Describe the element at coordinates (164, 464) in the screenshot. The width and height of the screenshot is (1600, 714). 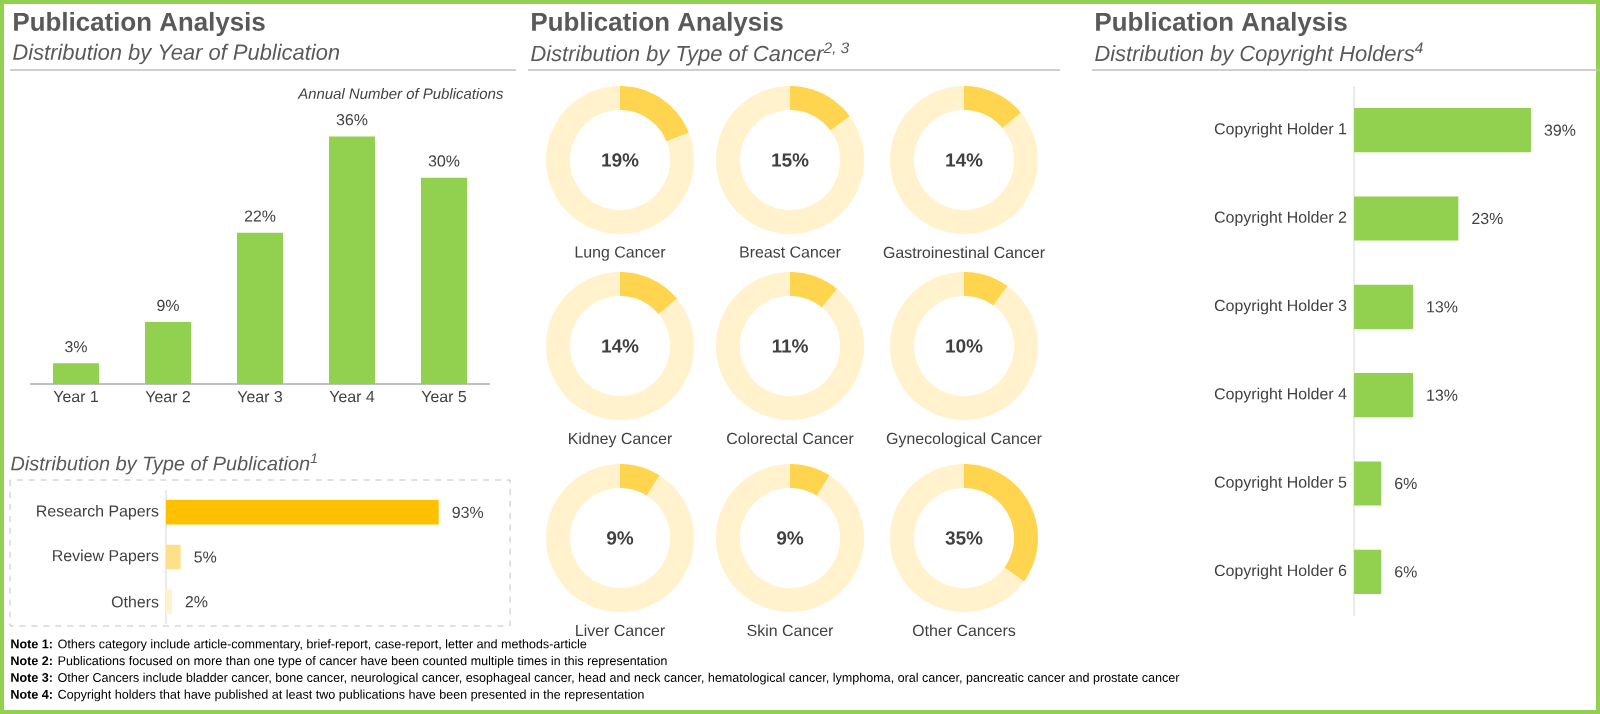
I see `chart-title: Distribution by Type of Publication$^{1}$` at that location.